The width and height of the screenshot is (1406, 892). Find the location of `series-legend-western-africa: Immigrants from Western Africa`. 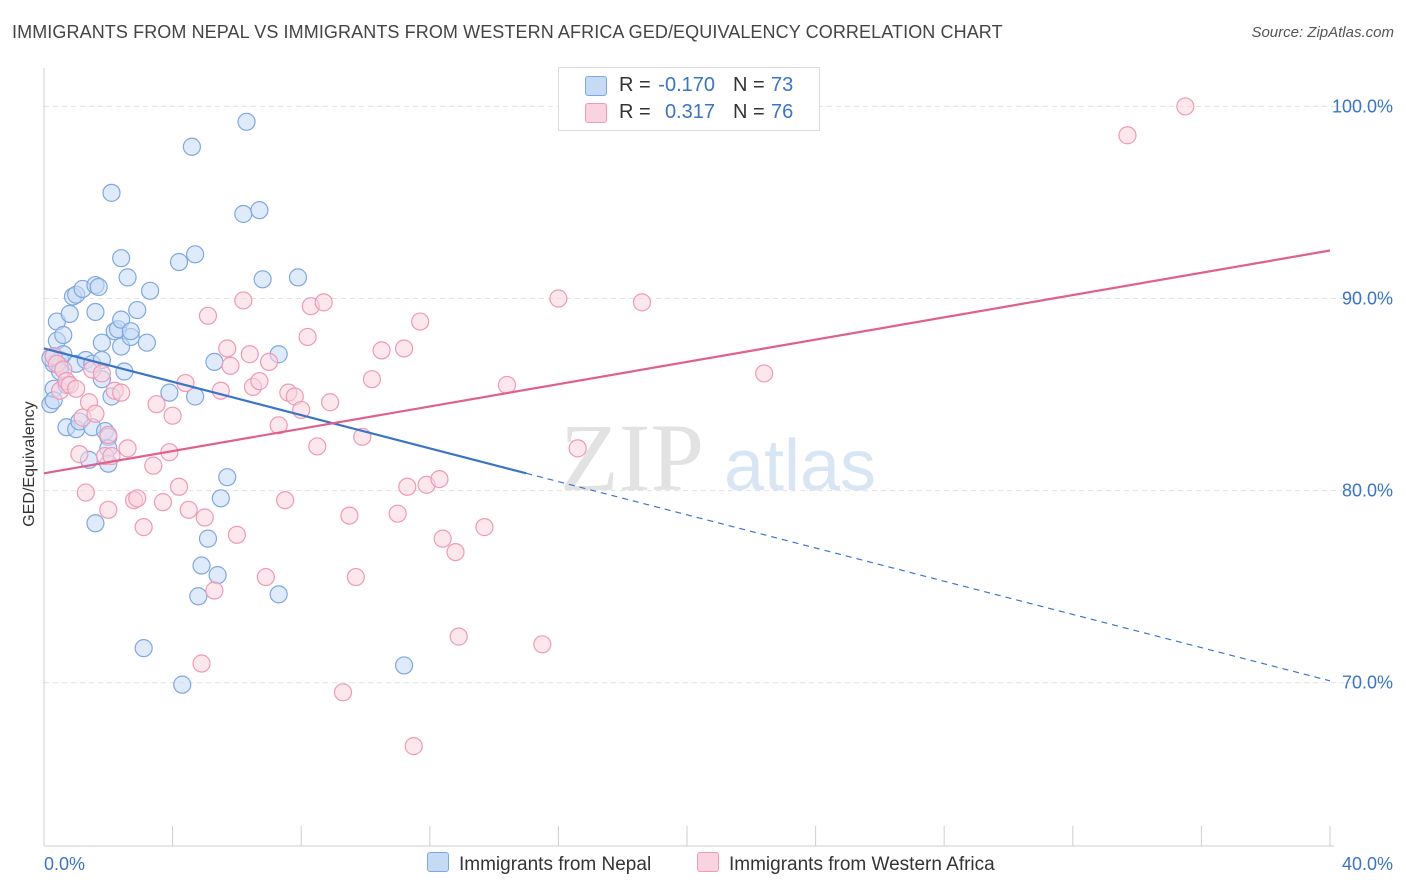

series-legend-western-africa: Immigrants from Western Africa is located at coordinates (846, 864).